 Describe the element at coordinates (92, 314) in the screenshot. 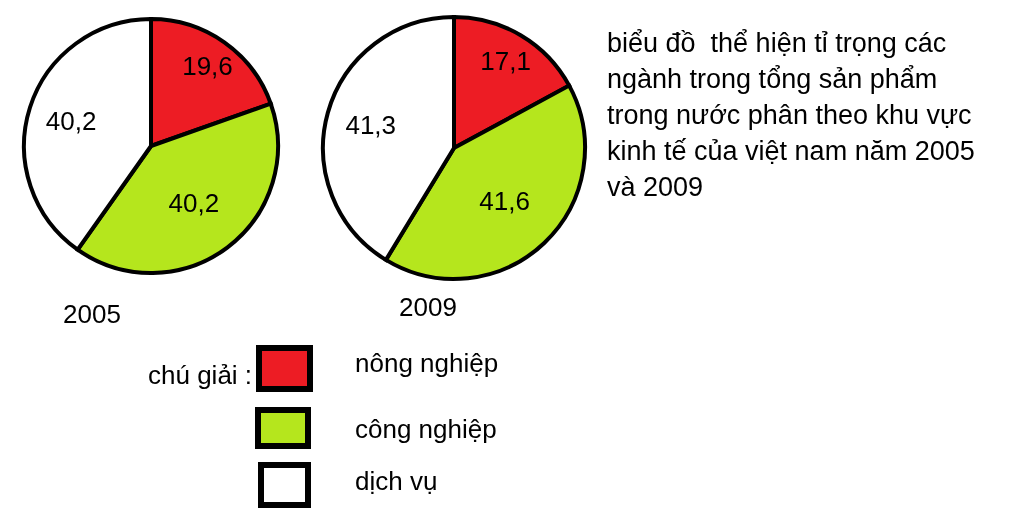

I see `text: 2005` at that location.